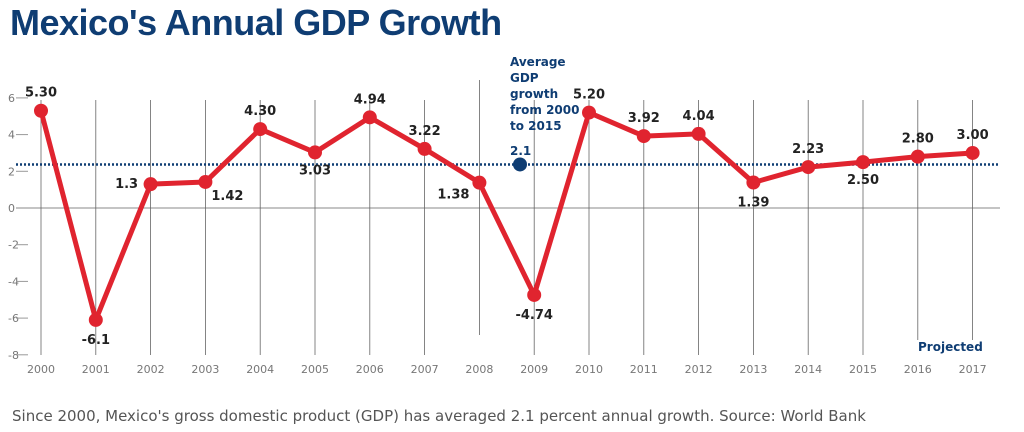  What do you see at coordinates (370, 99) in the screenshot?
I see `data-label: 4.94` at bounding box center [370, 99].